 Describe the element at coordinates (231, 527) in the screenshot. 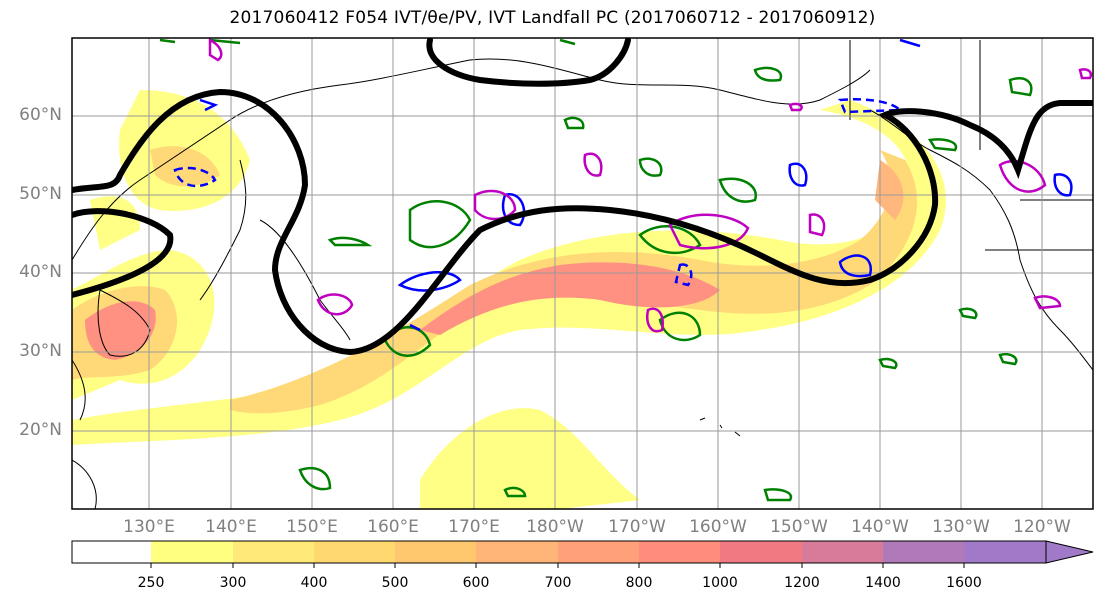

I see `lon-label: 140°E` at that location.